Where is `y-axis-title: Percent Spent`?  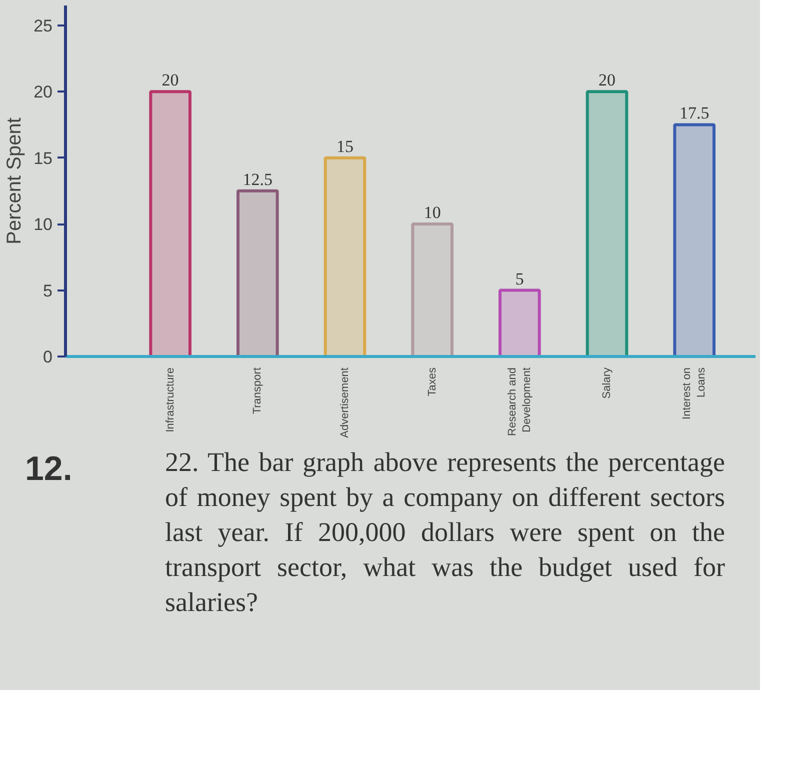
y-axis-title: Percent Spent is located at coordinates (15, 180).